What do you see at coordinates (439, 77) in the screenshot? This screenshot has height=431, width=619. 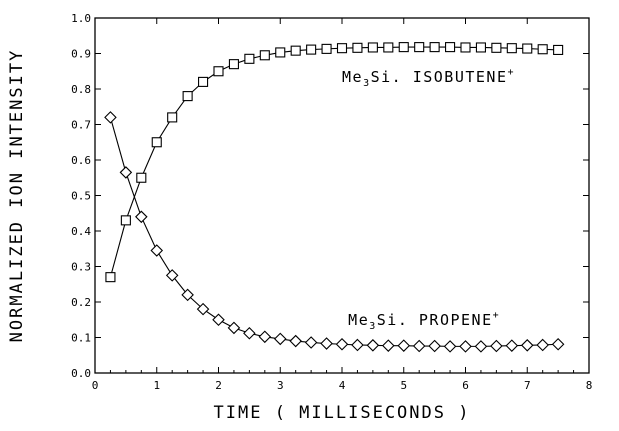 I see `label-part: Si. ISOBUTENE` at bounding box center [439, 77].